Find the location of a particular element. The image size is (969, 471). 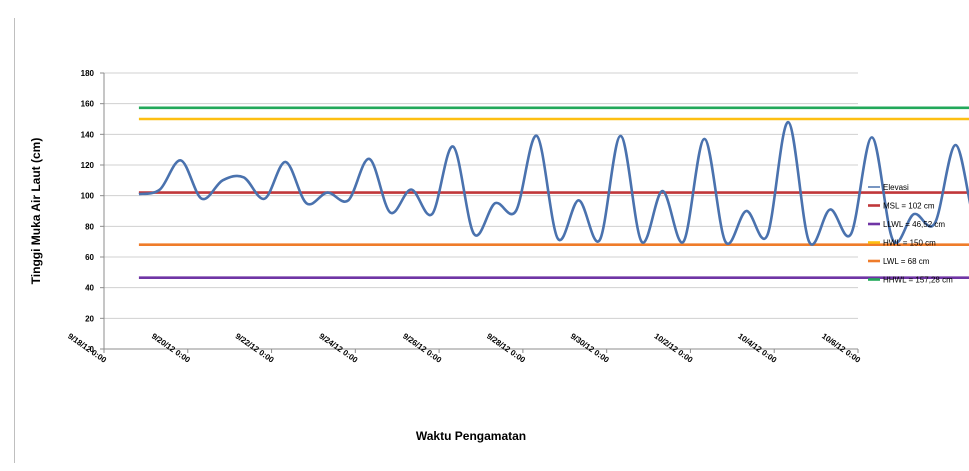

legend-item-label: LWL = 68 cm is located at coordinates (906, 261).